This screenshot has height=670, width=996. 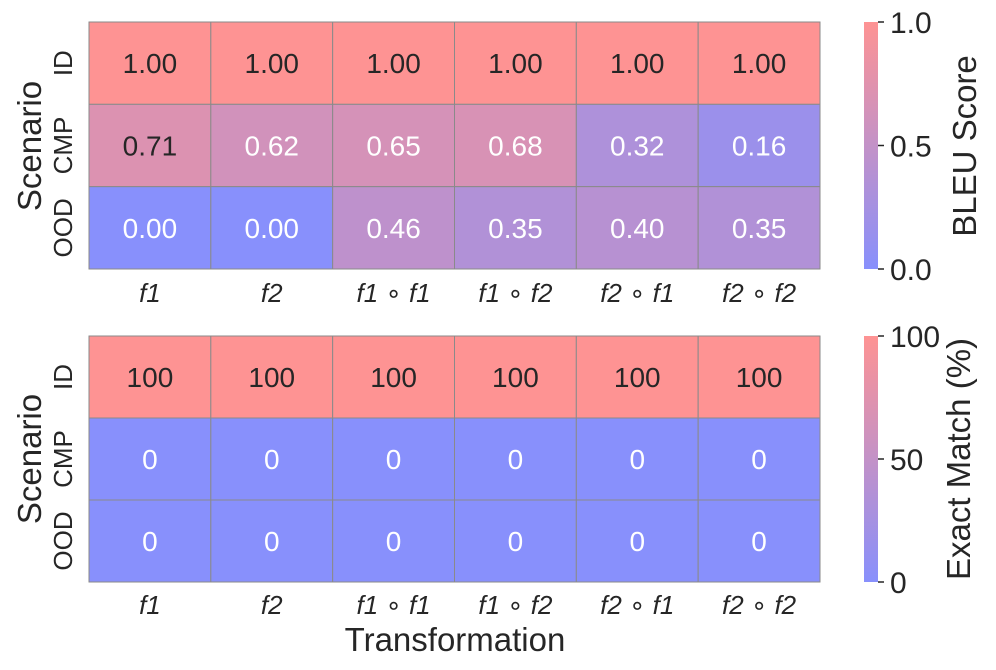 I want to click on bleu-colorbar, so click(x=871, y=145).